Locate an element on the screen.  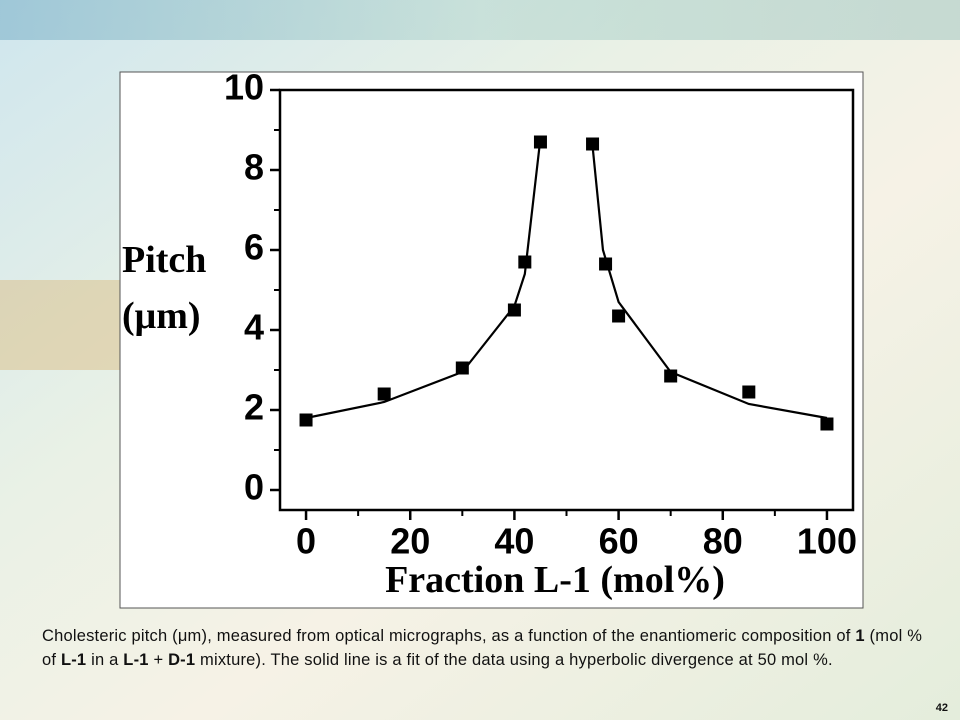
y-tick-label: 0 is located at coordinates (254, 487).